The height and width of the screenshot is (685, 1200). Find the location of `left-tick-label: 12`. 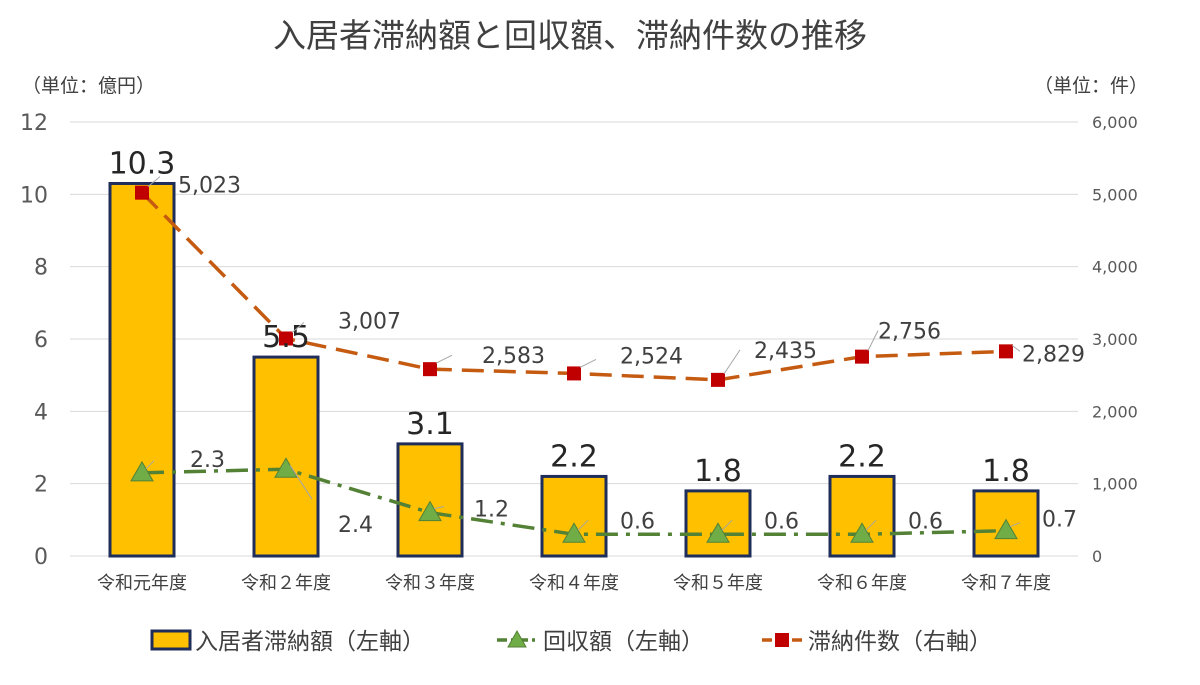

left-tick-label: 12 is located at coordinates (34, 123).